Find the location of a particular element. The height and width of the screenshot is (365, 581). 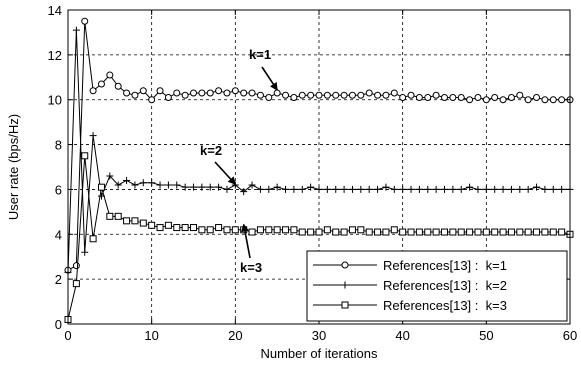

legend-marker is located at coordinates (345, 305).